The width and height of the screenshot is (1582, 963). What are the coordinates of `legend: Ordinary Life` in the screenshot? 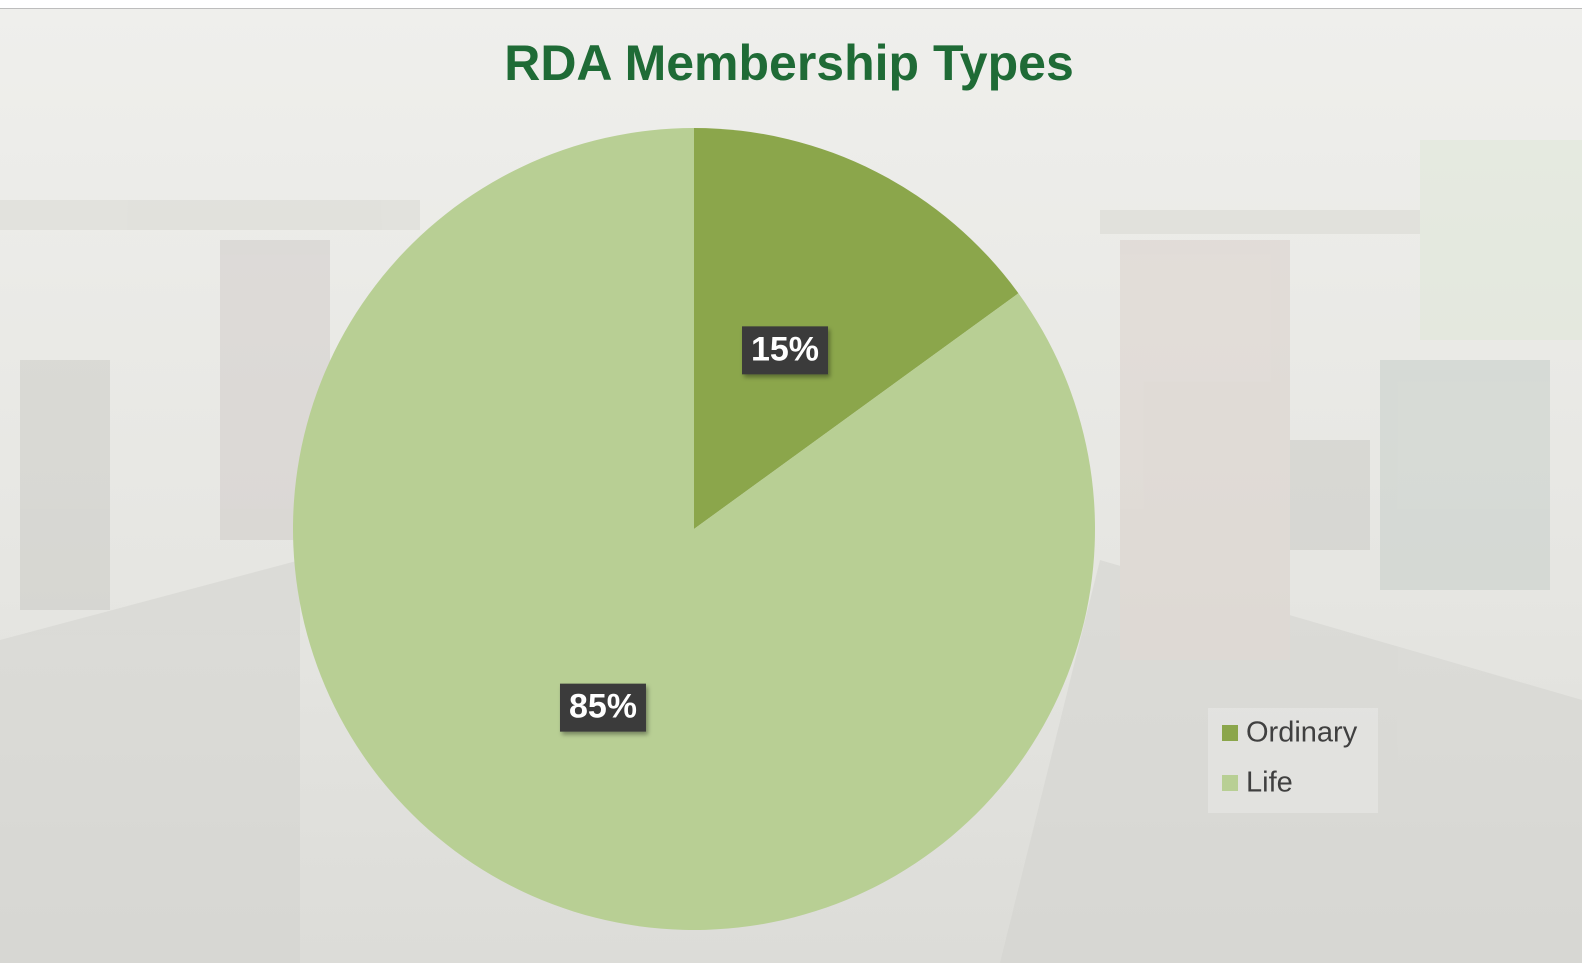 It's located at (1293, 760).